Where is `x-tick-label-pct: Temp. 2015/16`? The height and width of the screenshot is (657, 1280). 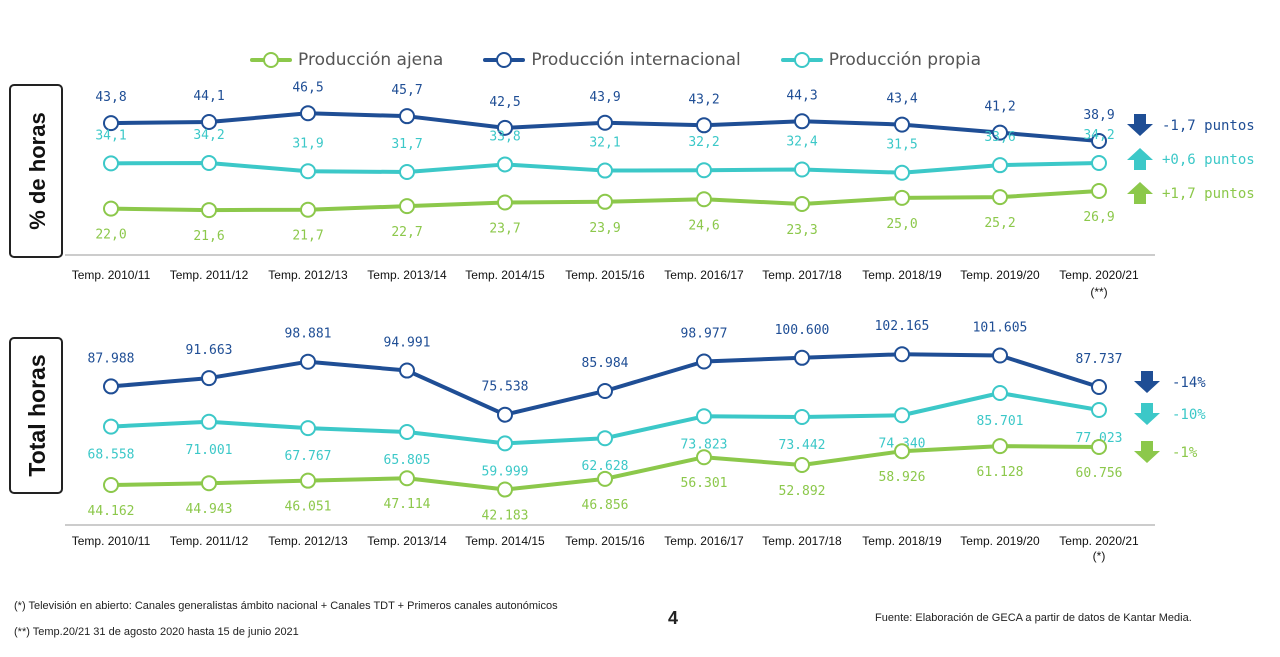
x-tick-label-pct: Temp. 2015/16 is located at coordinates (605, 275).